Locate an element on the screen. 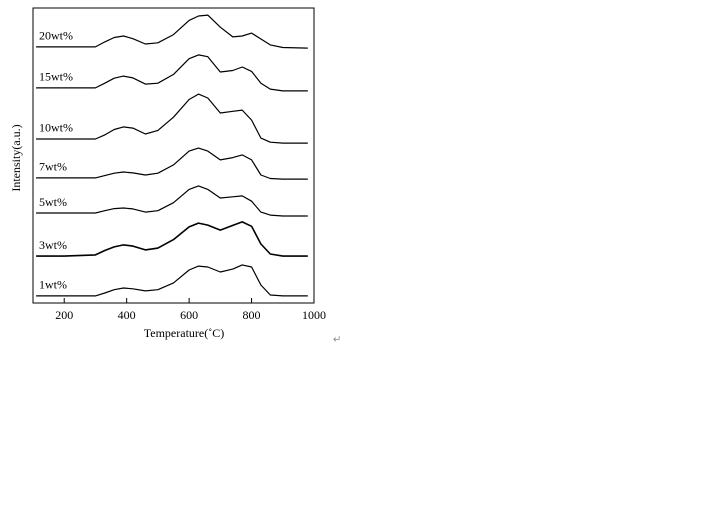  series-label: 10wt% is located at coordinates (56, 128).